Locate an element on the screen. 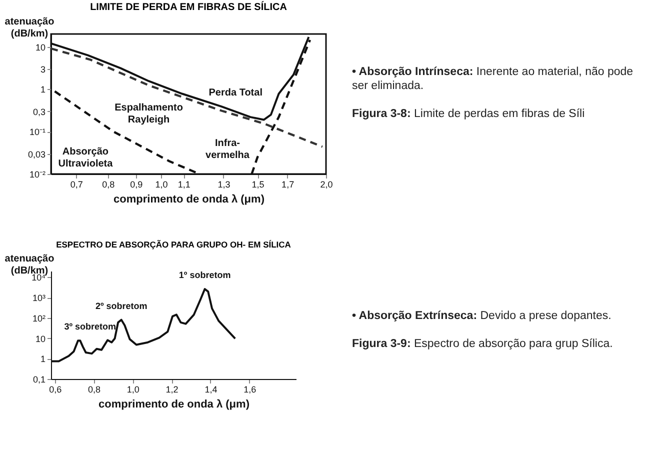 This screenshot has height=453, width=652. text: • Absorção Intrínseca: Inerente ao material, não pode ser eliminada. is located at coordinates (493, 79).